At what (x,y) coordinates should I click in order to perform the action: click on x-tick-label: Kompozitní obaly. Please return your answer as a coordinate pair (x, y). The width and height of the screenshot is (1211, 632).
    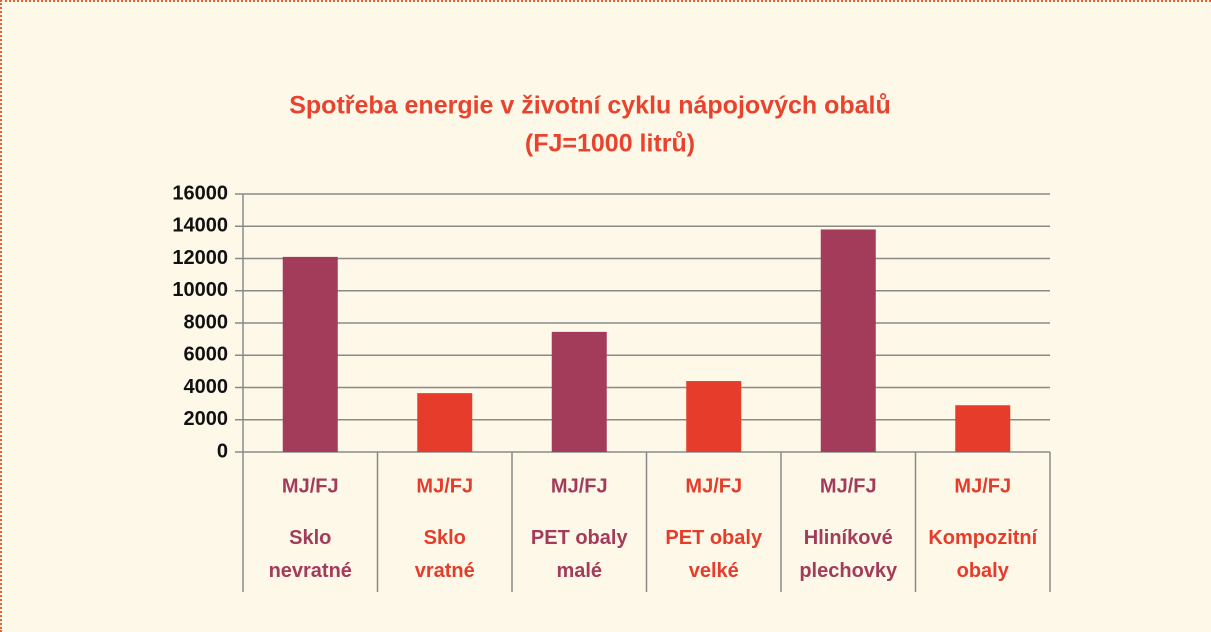
    Looking at the image, I should click on (983, 554).